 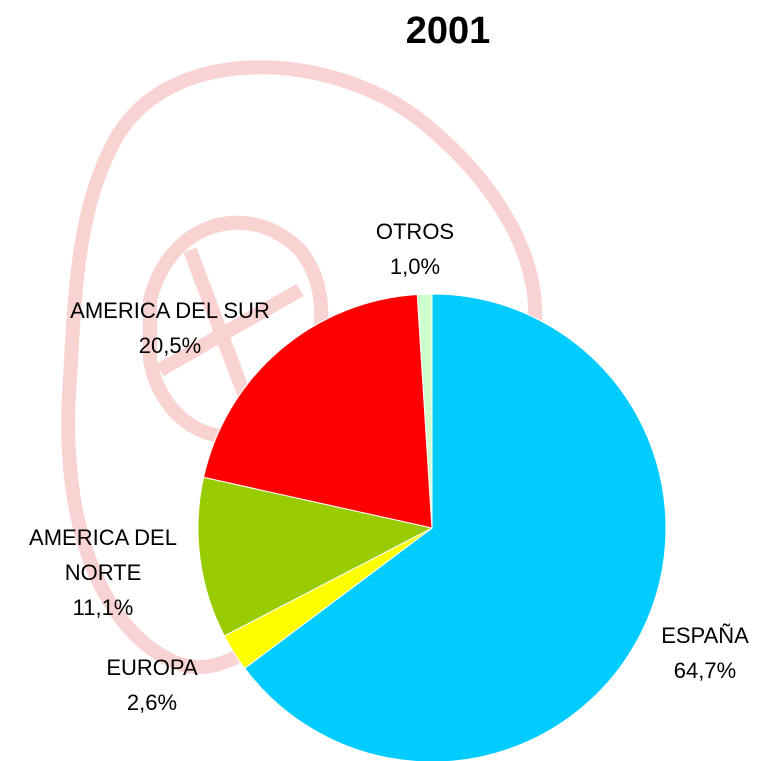 I want to click on chart-title: 2001, so click(x=448, y=31).